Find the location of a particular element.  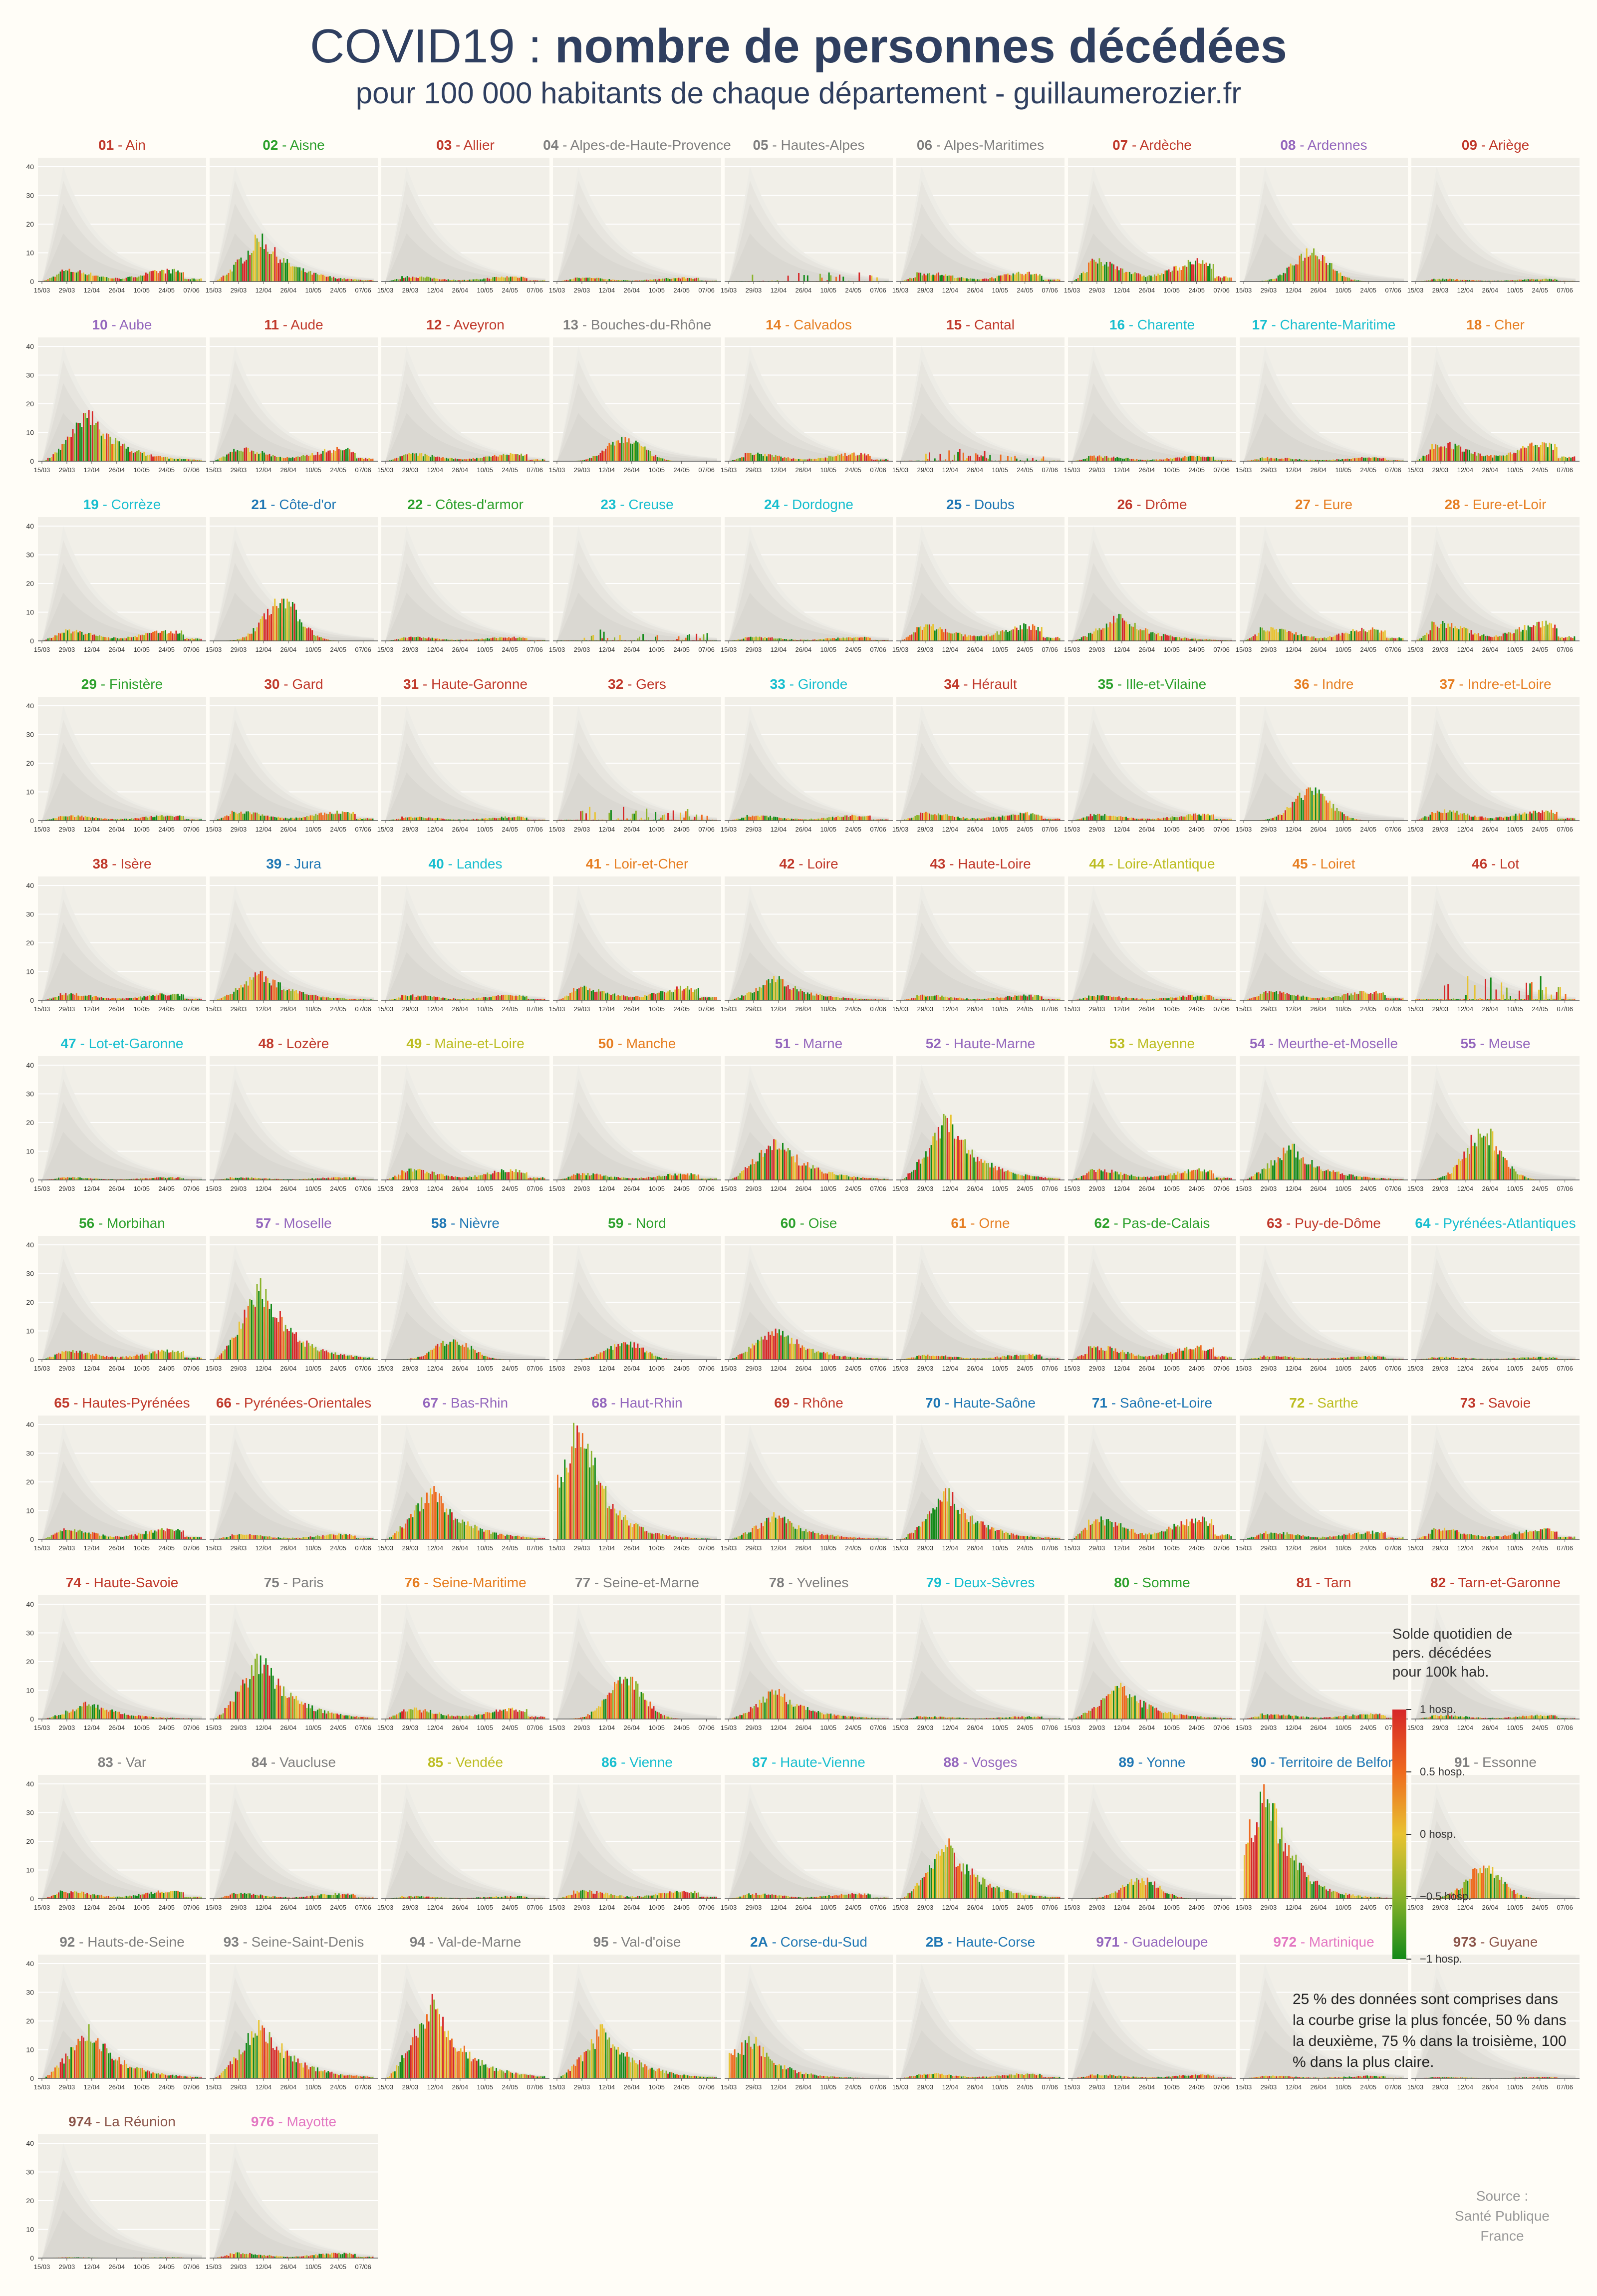

x-tick-label: 07/06 is located at coordinates (878, 830).